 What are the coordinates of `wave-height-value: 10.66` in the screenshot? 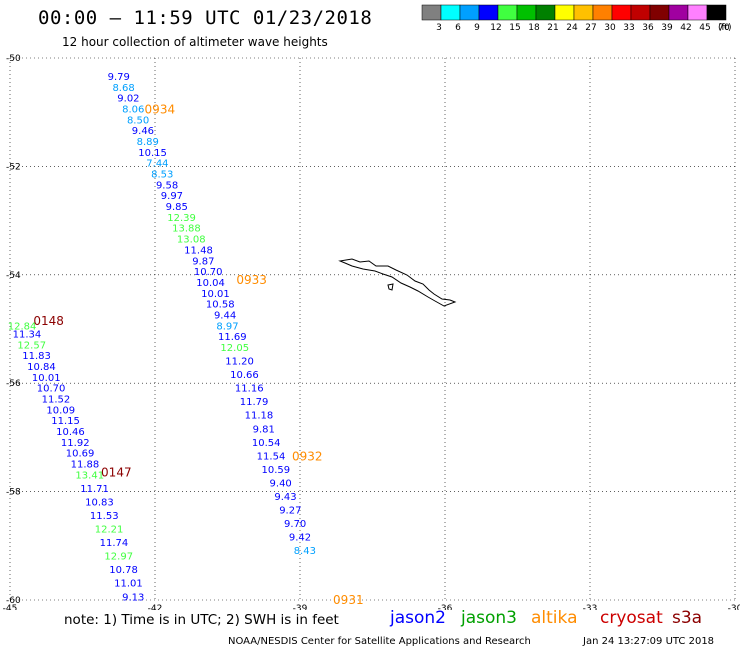 It's located at (244, 375).